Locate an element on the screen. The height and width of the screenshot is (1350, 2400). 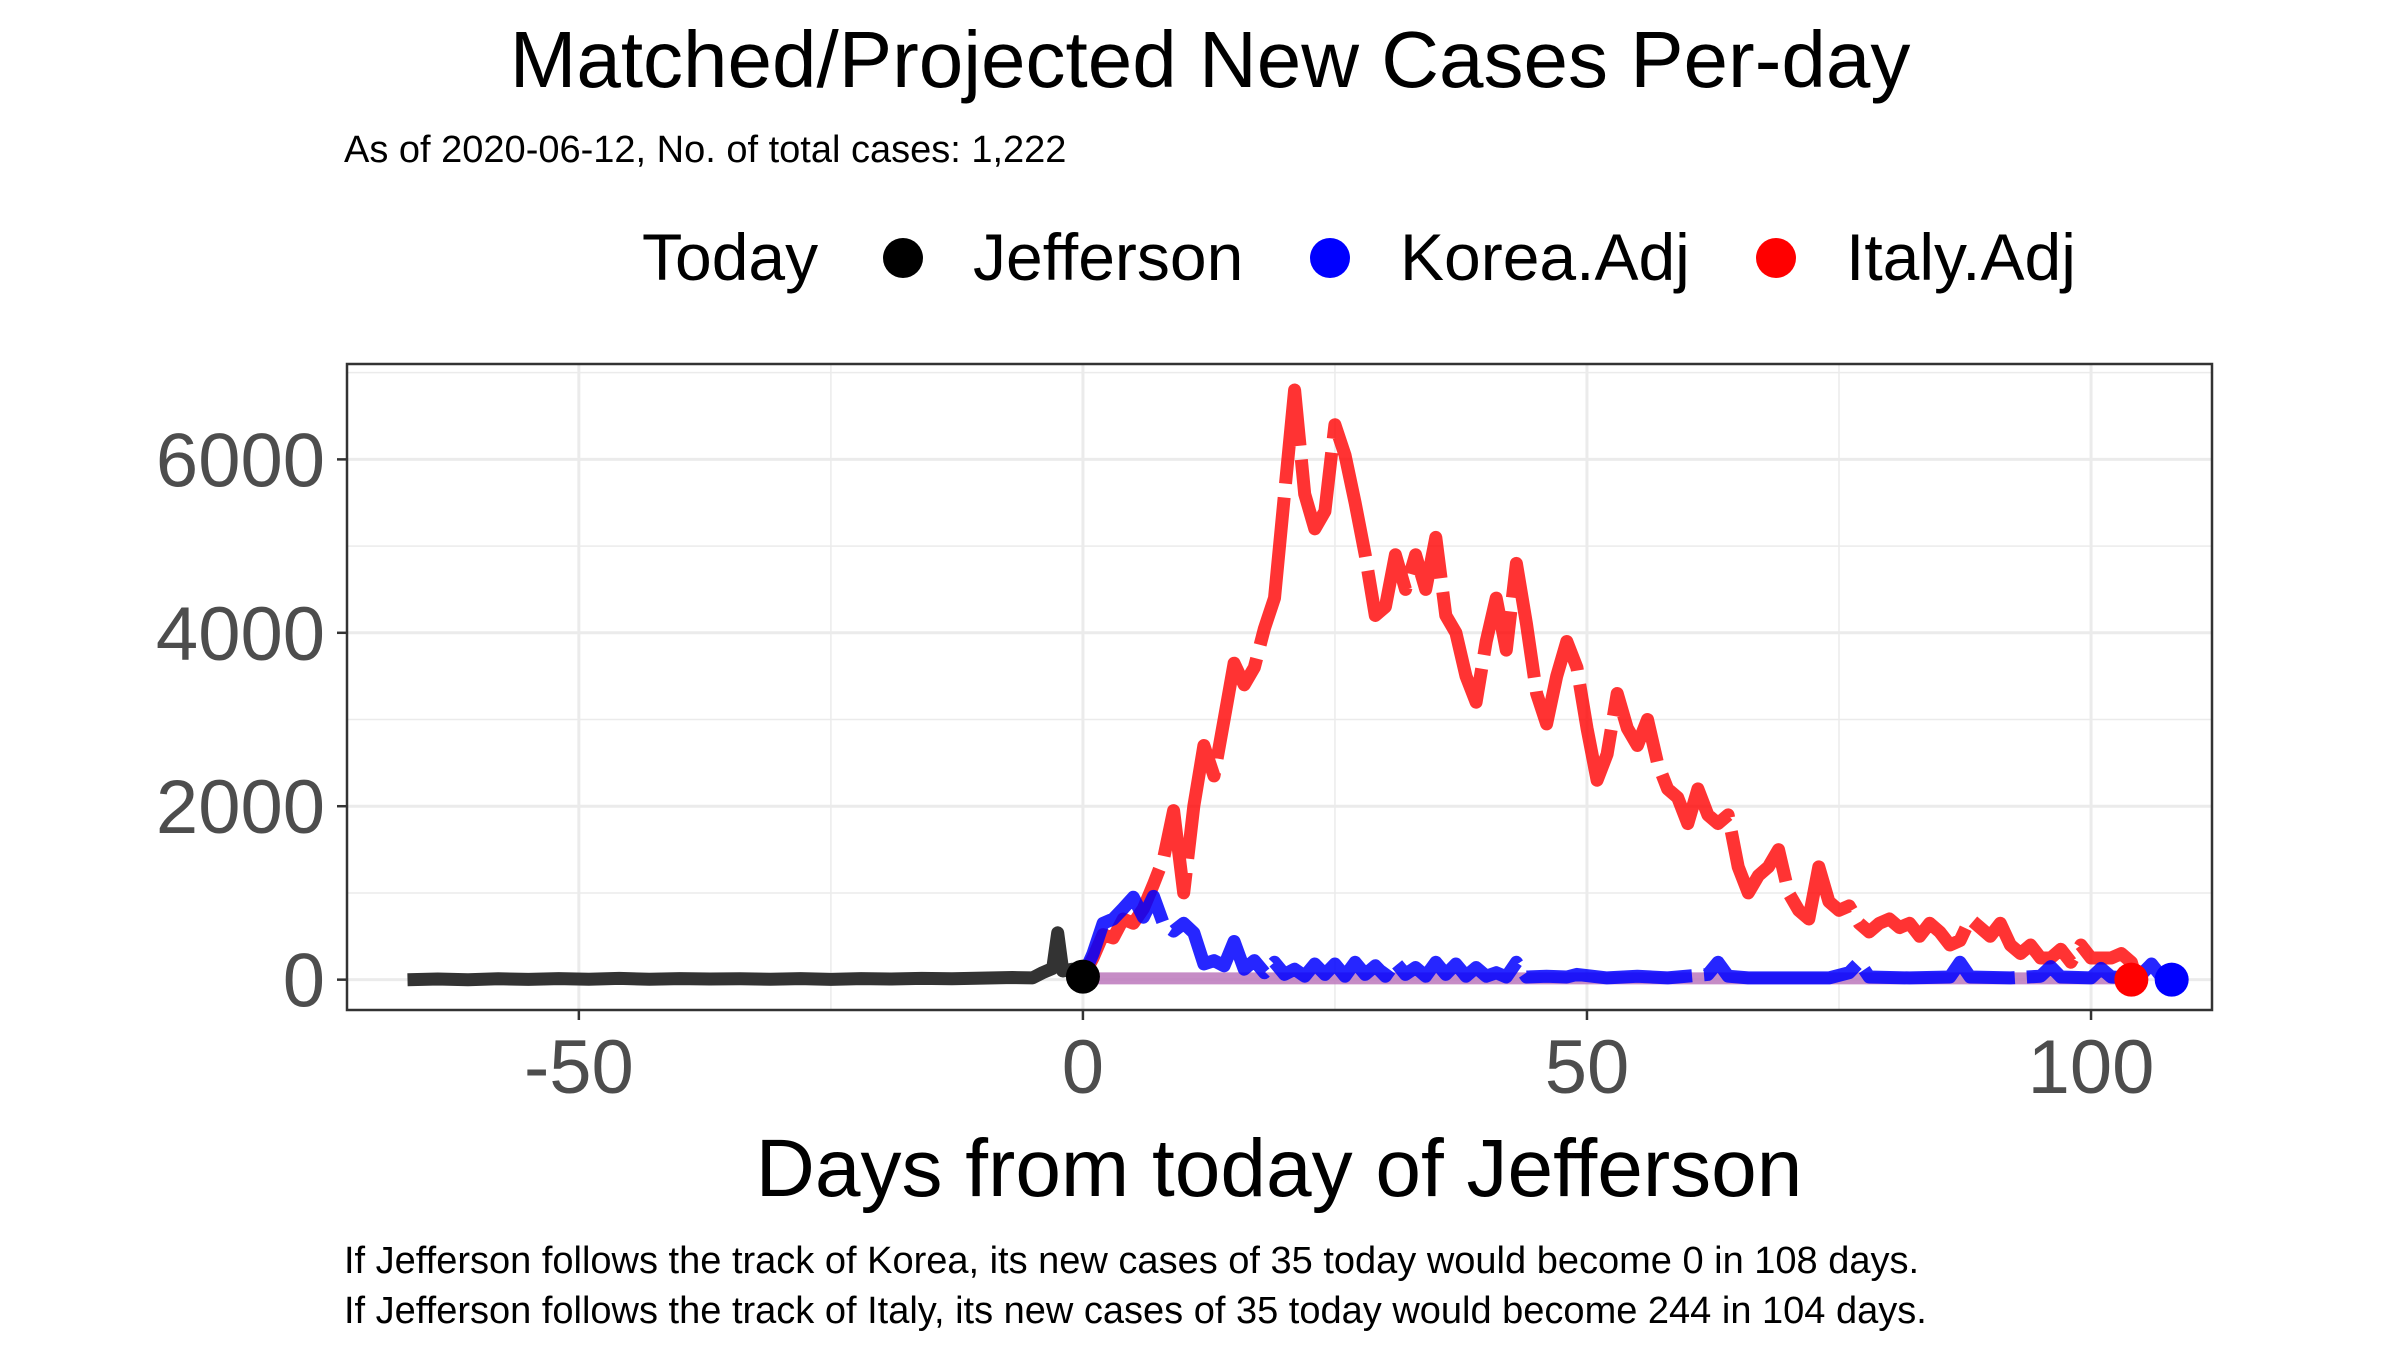
end-marker-korea-adj is located at coordinates (2171, 979).